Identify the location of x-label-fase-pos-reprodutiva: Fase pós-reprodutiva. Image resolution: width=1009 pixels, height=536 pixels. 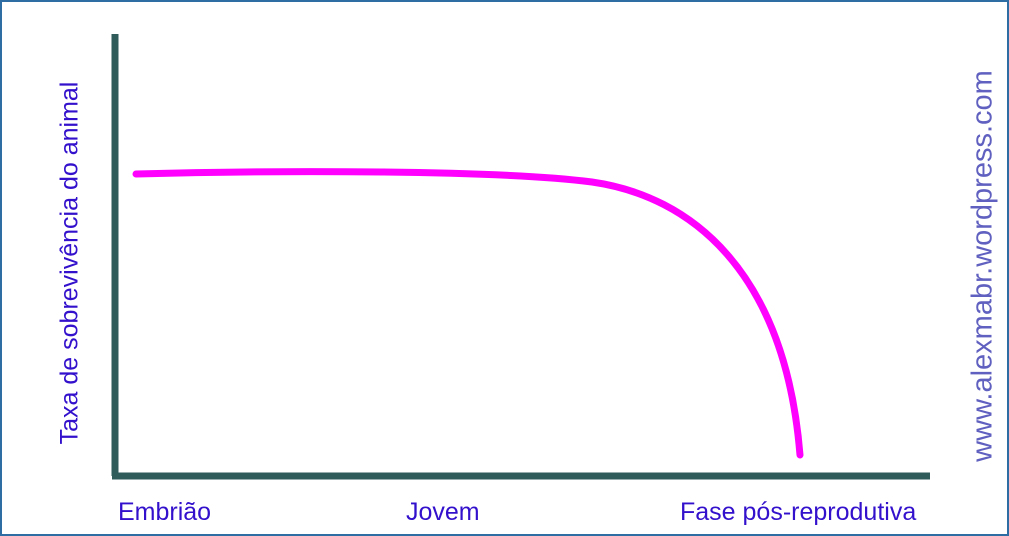
(798, 512).